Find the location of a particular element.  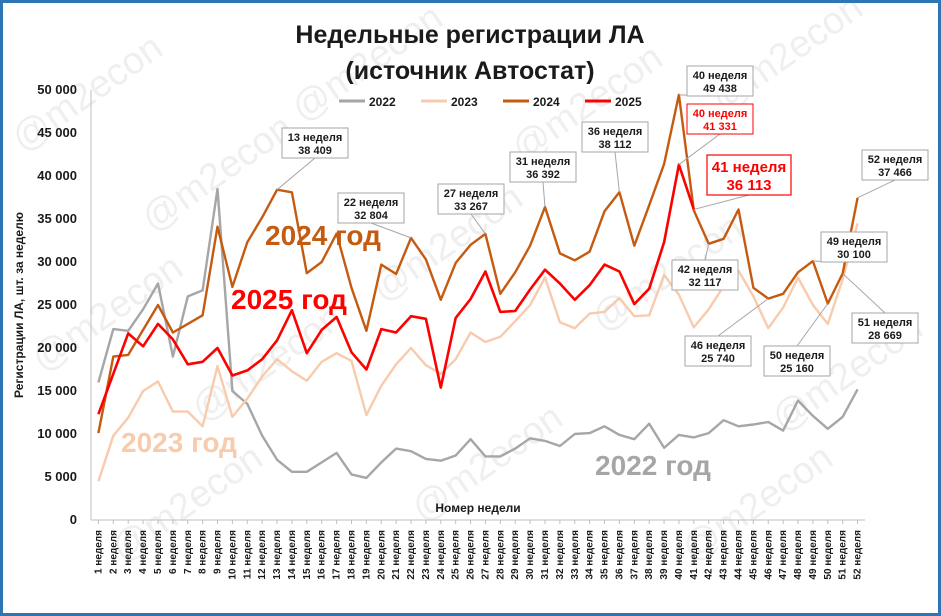

callout-week: 50 неделя is located at coordinates (797, 356).